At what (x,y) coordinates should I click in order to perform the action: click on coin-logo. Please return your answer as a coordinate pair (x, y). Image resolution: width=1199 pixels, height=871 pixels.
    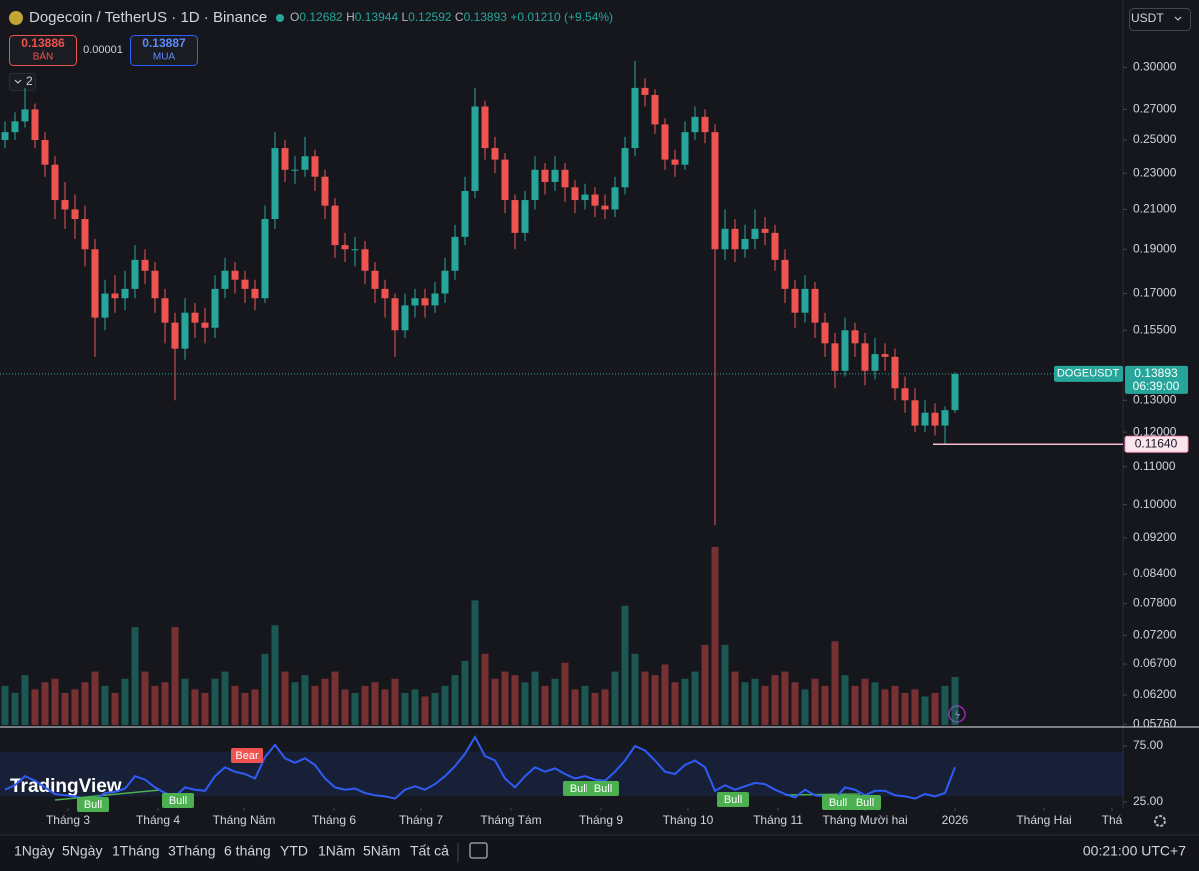
    Looking at the image, I should click on (16, 18).